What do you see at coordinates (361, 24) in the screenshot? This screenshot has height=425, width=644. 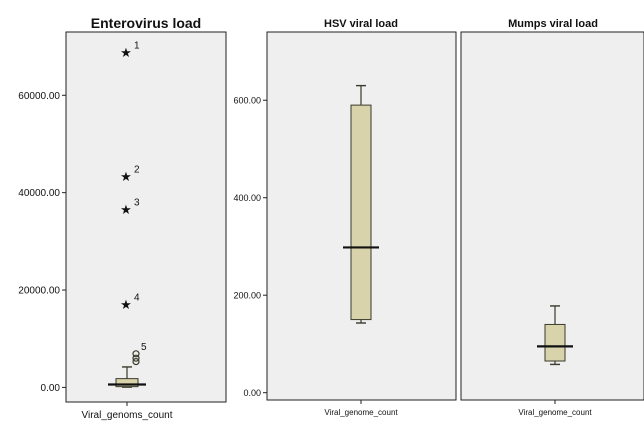 I see `chart-title: HSV viral load` at bounding box center [361, 24].